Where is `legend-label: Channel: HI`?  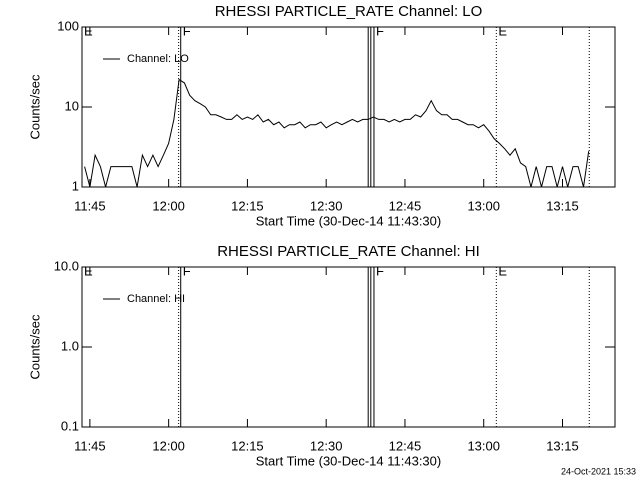 legend-label: Channel: HI is located at coordinates (156, 299).